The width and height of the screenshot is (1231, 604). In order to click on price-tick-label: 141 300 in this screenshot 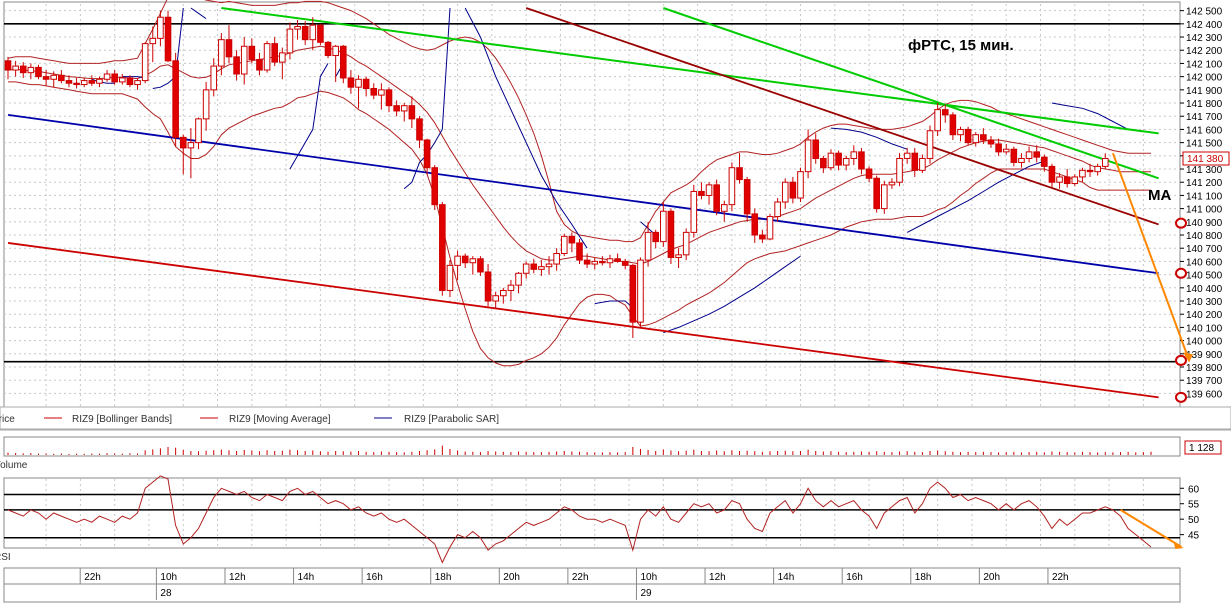, I will do `click(1204, 170)`.